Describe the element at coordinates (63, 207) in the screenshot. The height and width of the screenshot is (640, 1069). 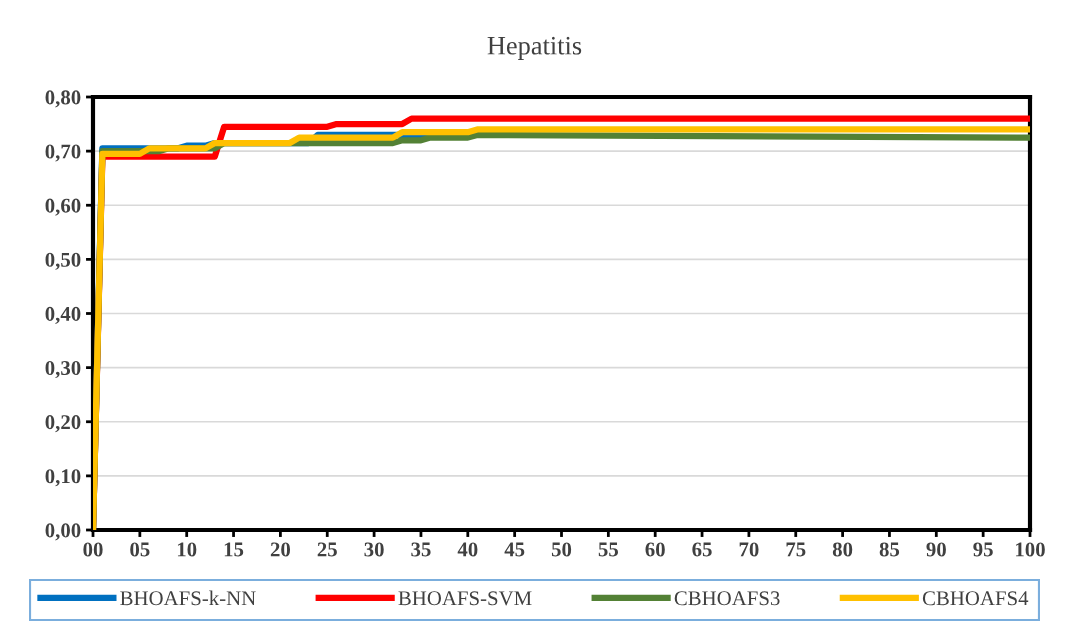
I see `y-tick-label: 0,60` at that location.